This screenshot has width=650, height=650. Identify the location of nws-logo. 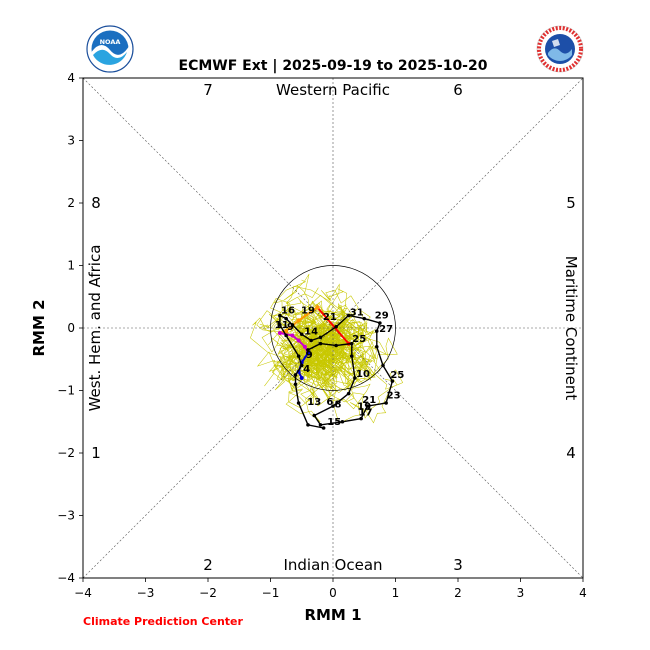
(560, 51).